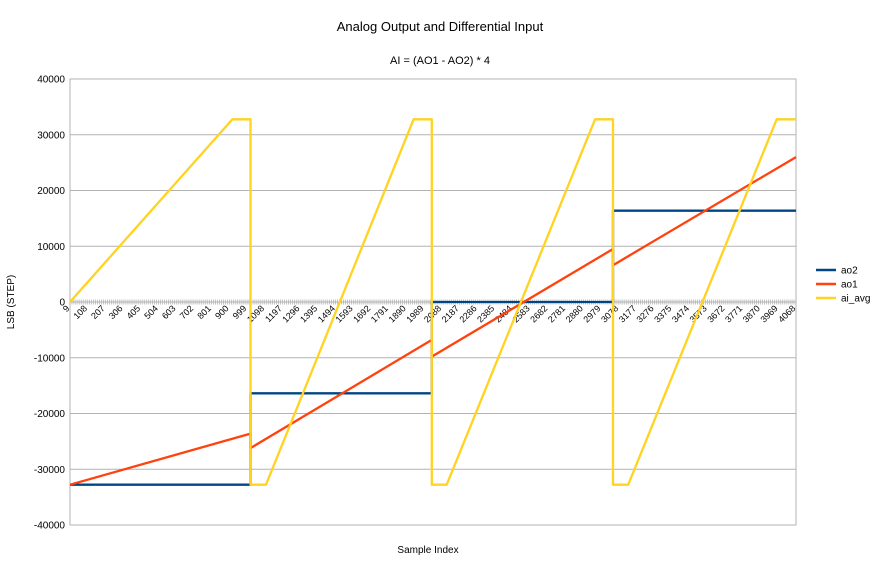 The width and height of the screenshot is (880, 568). I want to click on y-tick-label: 30000, so click(51, 135).